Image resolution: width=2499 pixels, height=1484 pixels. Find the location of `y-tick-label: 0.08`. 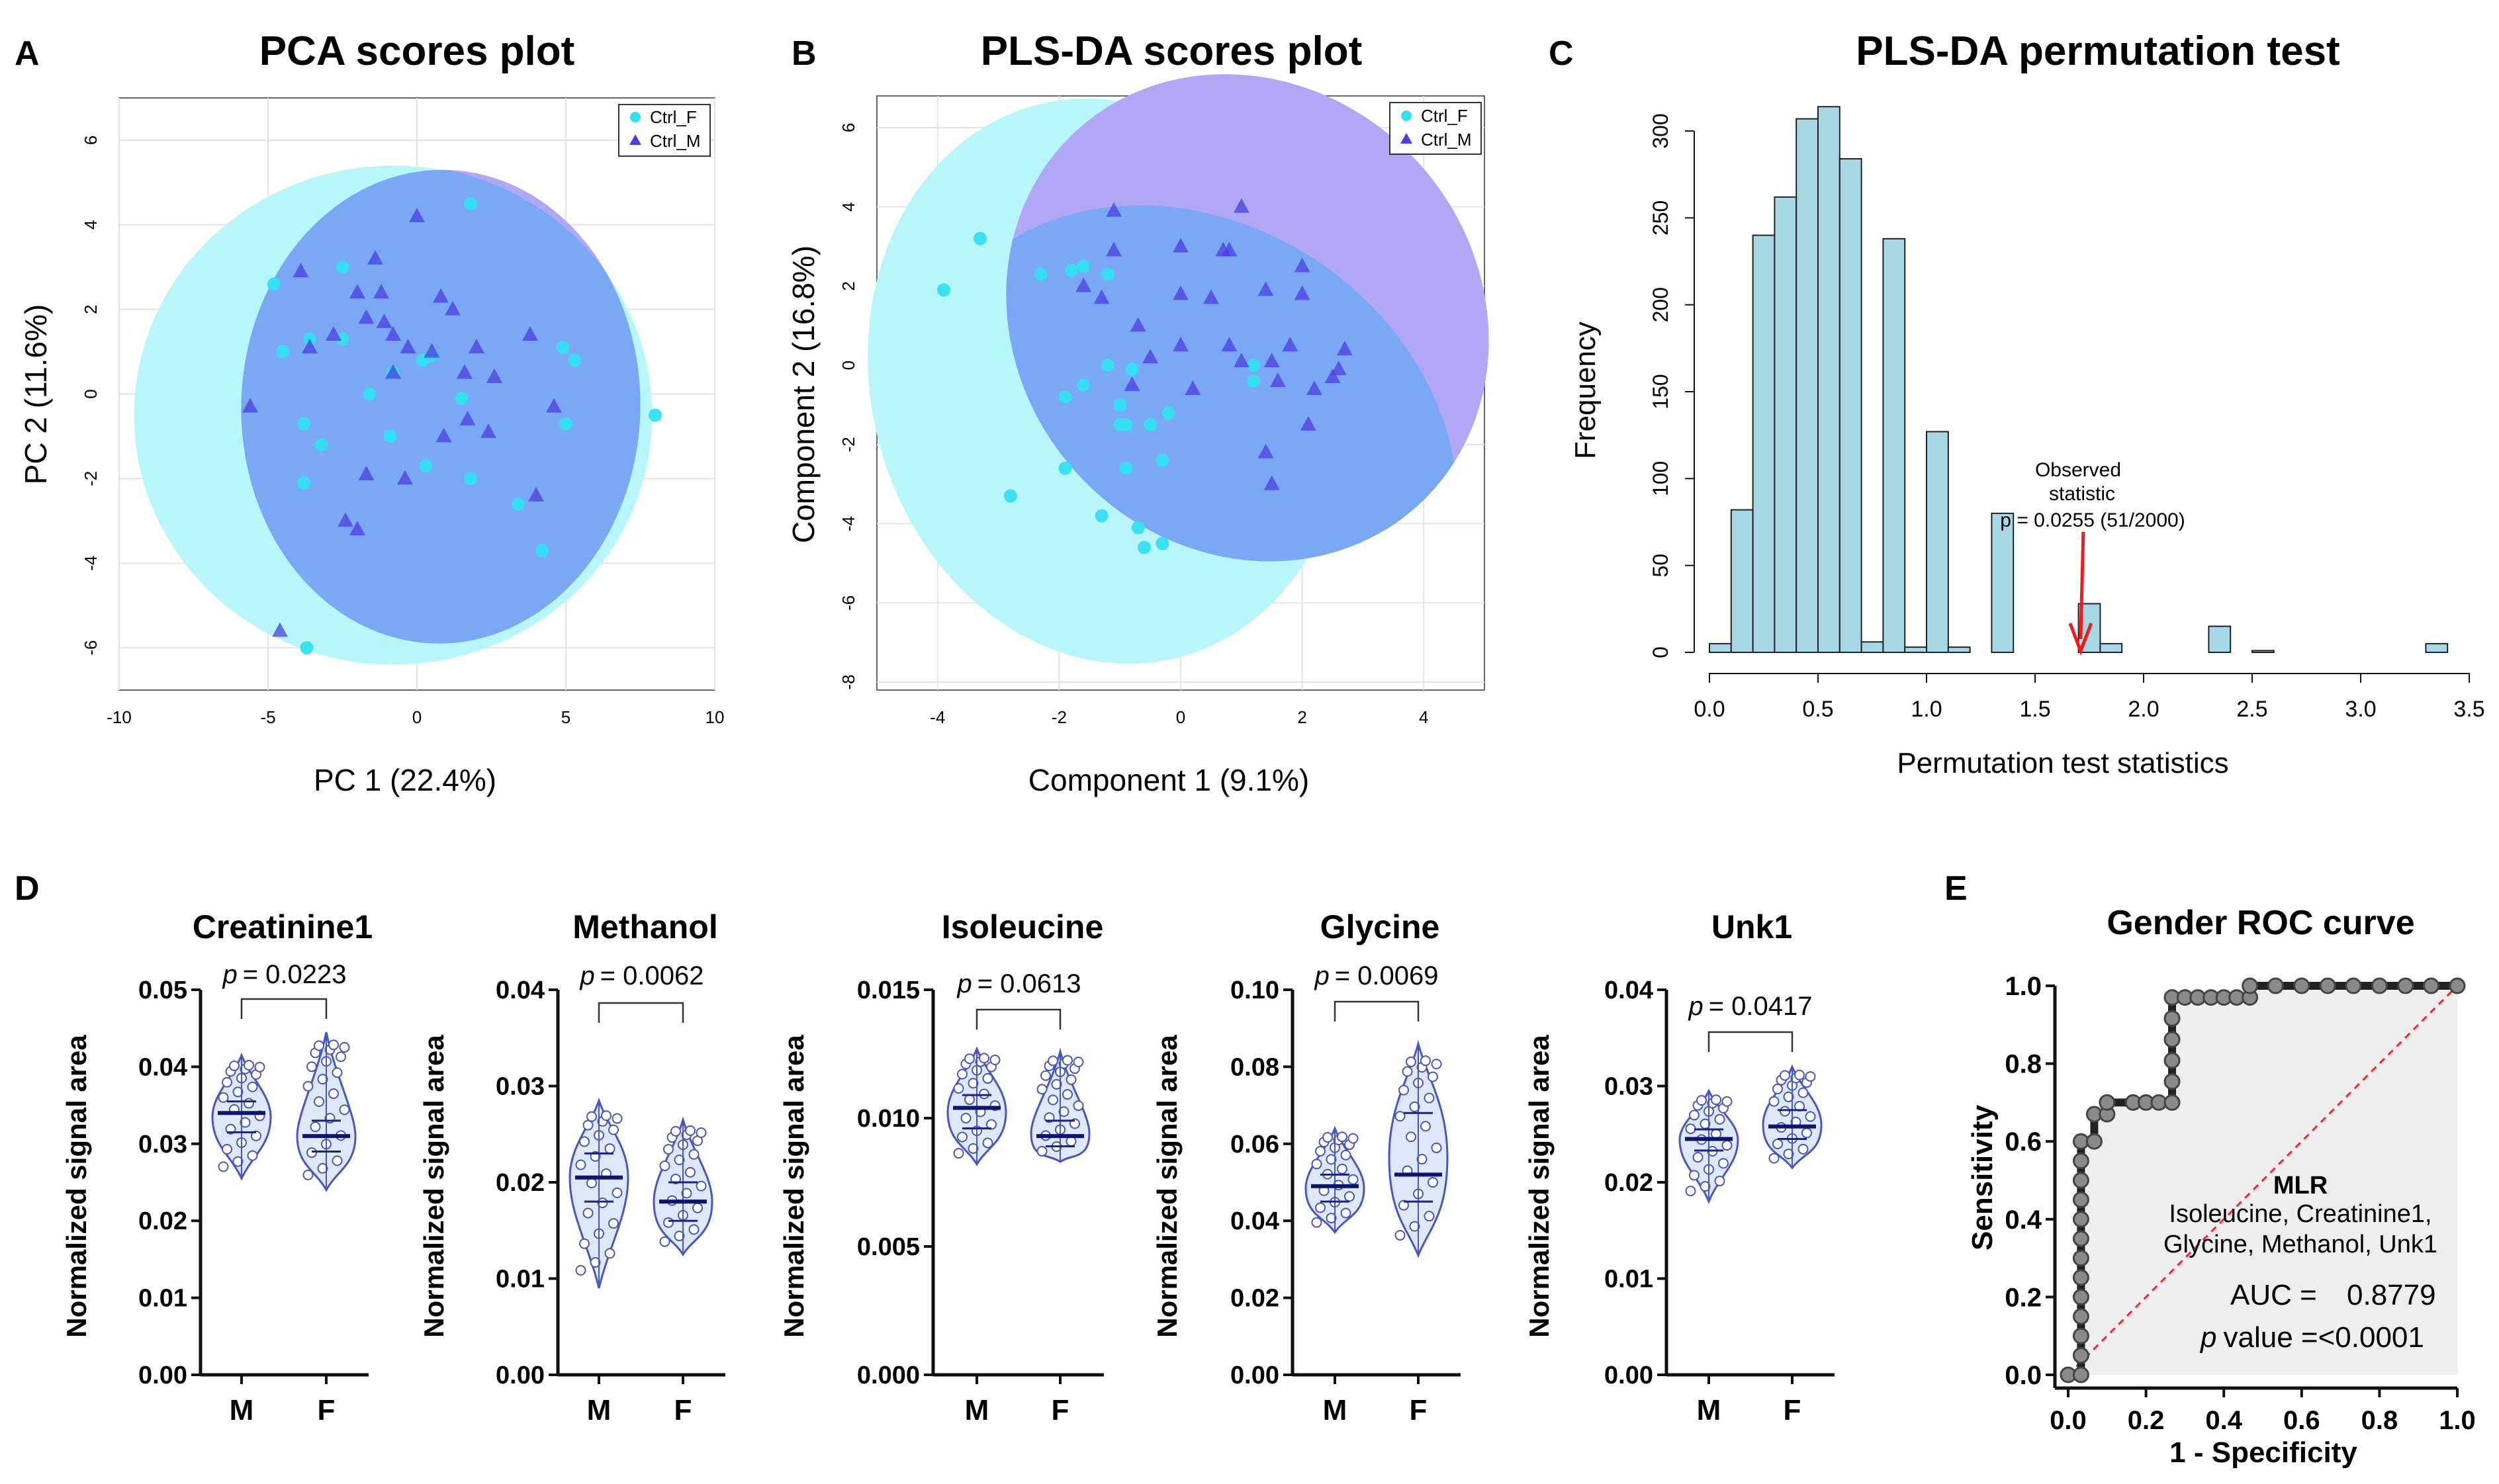

y-tick-label: 0.08 is located at coordinates (1254, 1067).